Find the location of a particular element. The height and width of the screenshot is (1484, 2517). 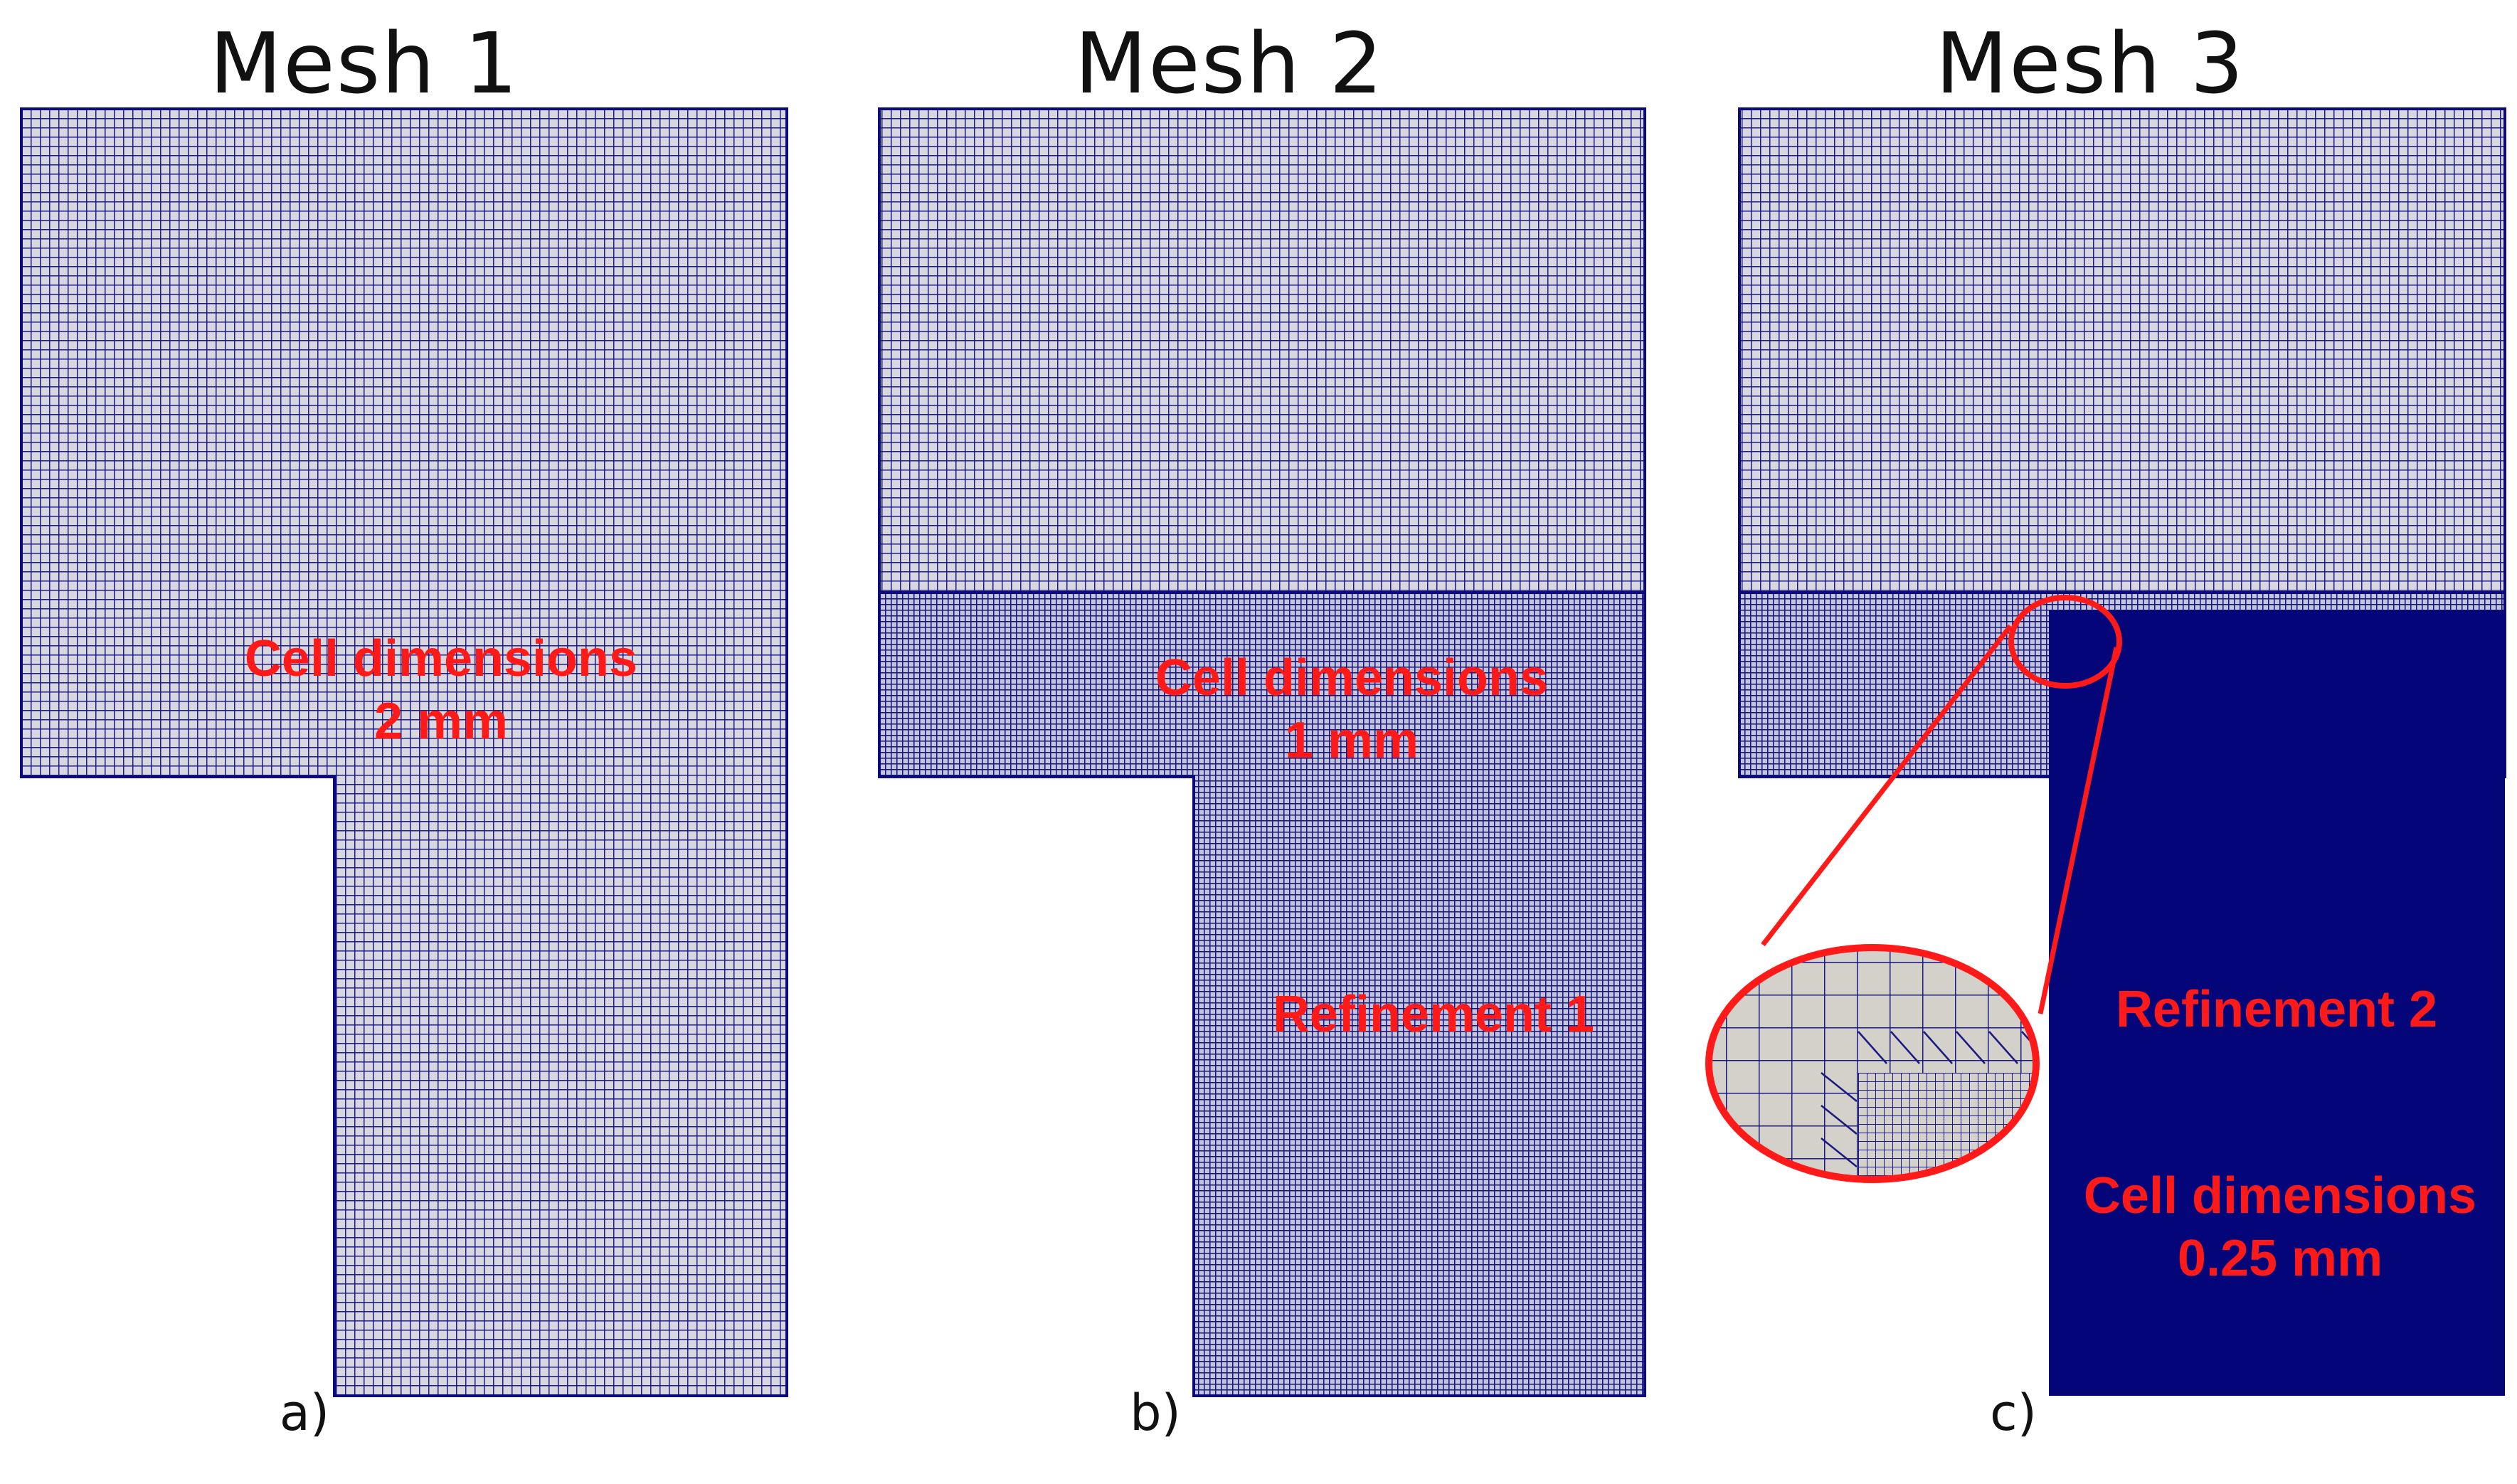

mesh-3-refinement-2-region is located at coordinates (2277, 1003).